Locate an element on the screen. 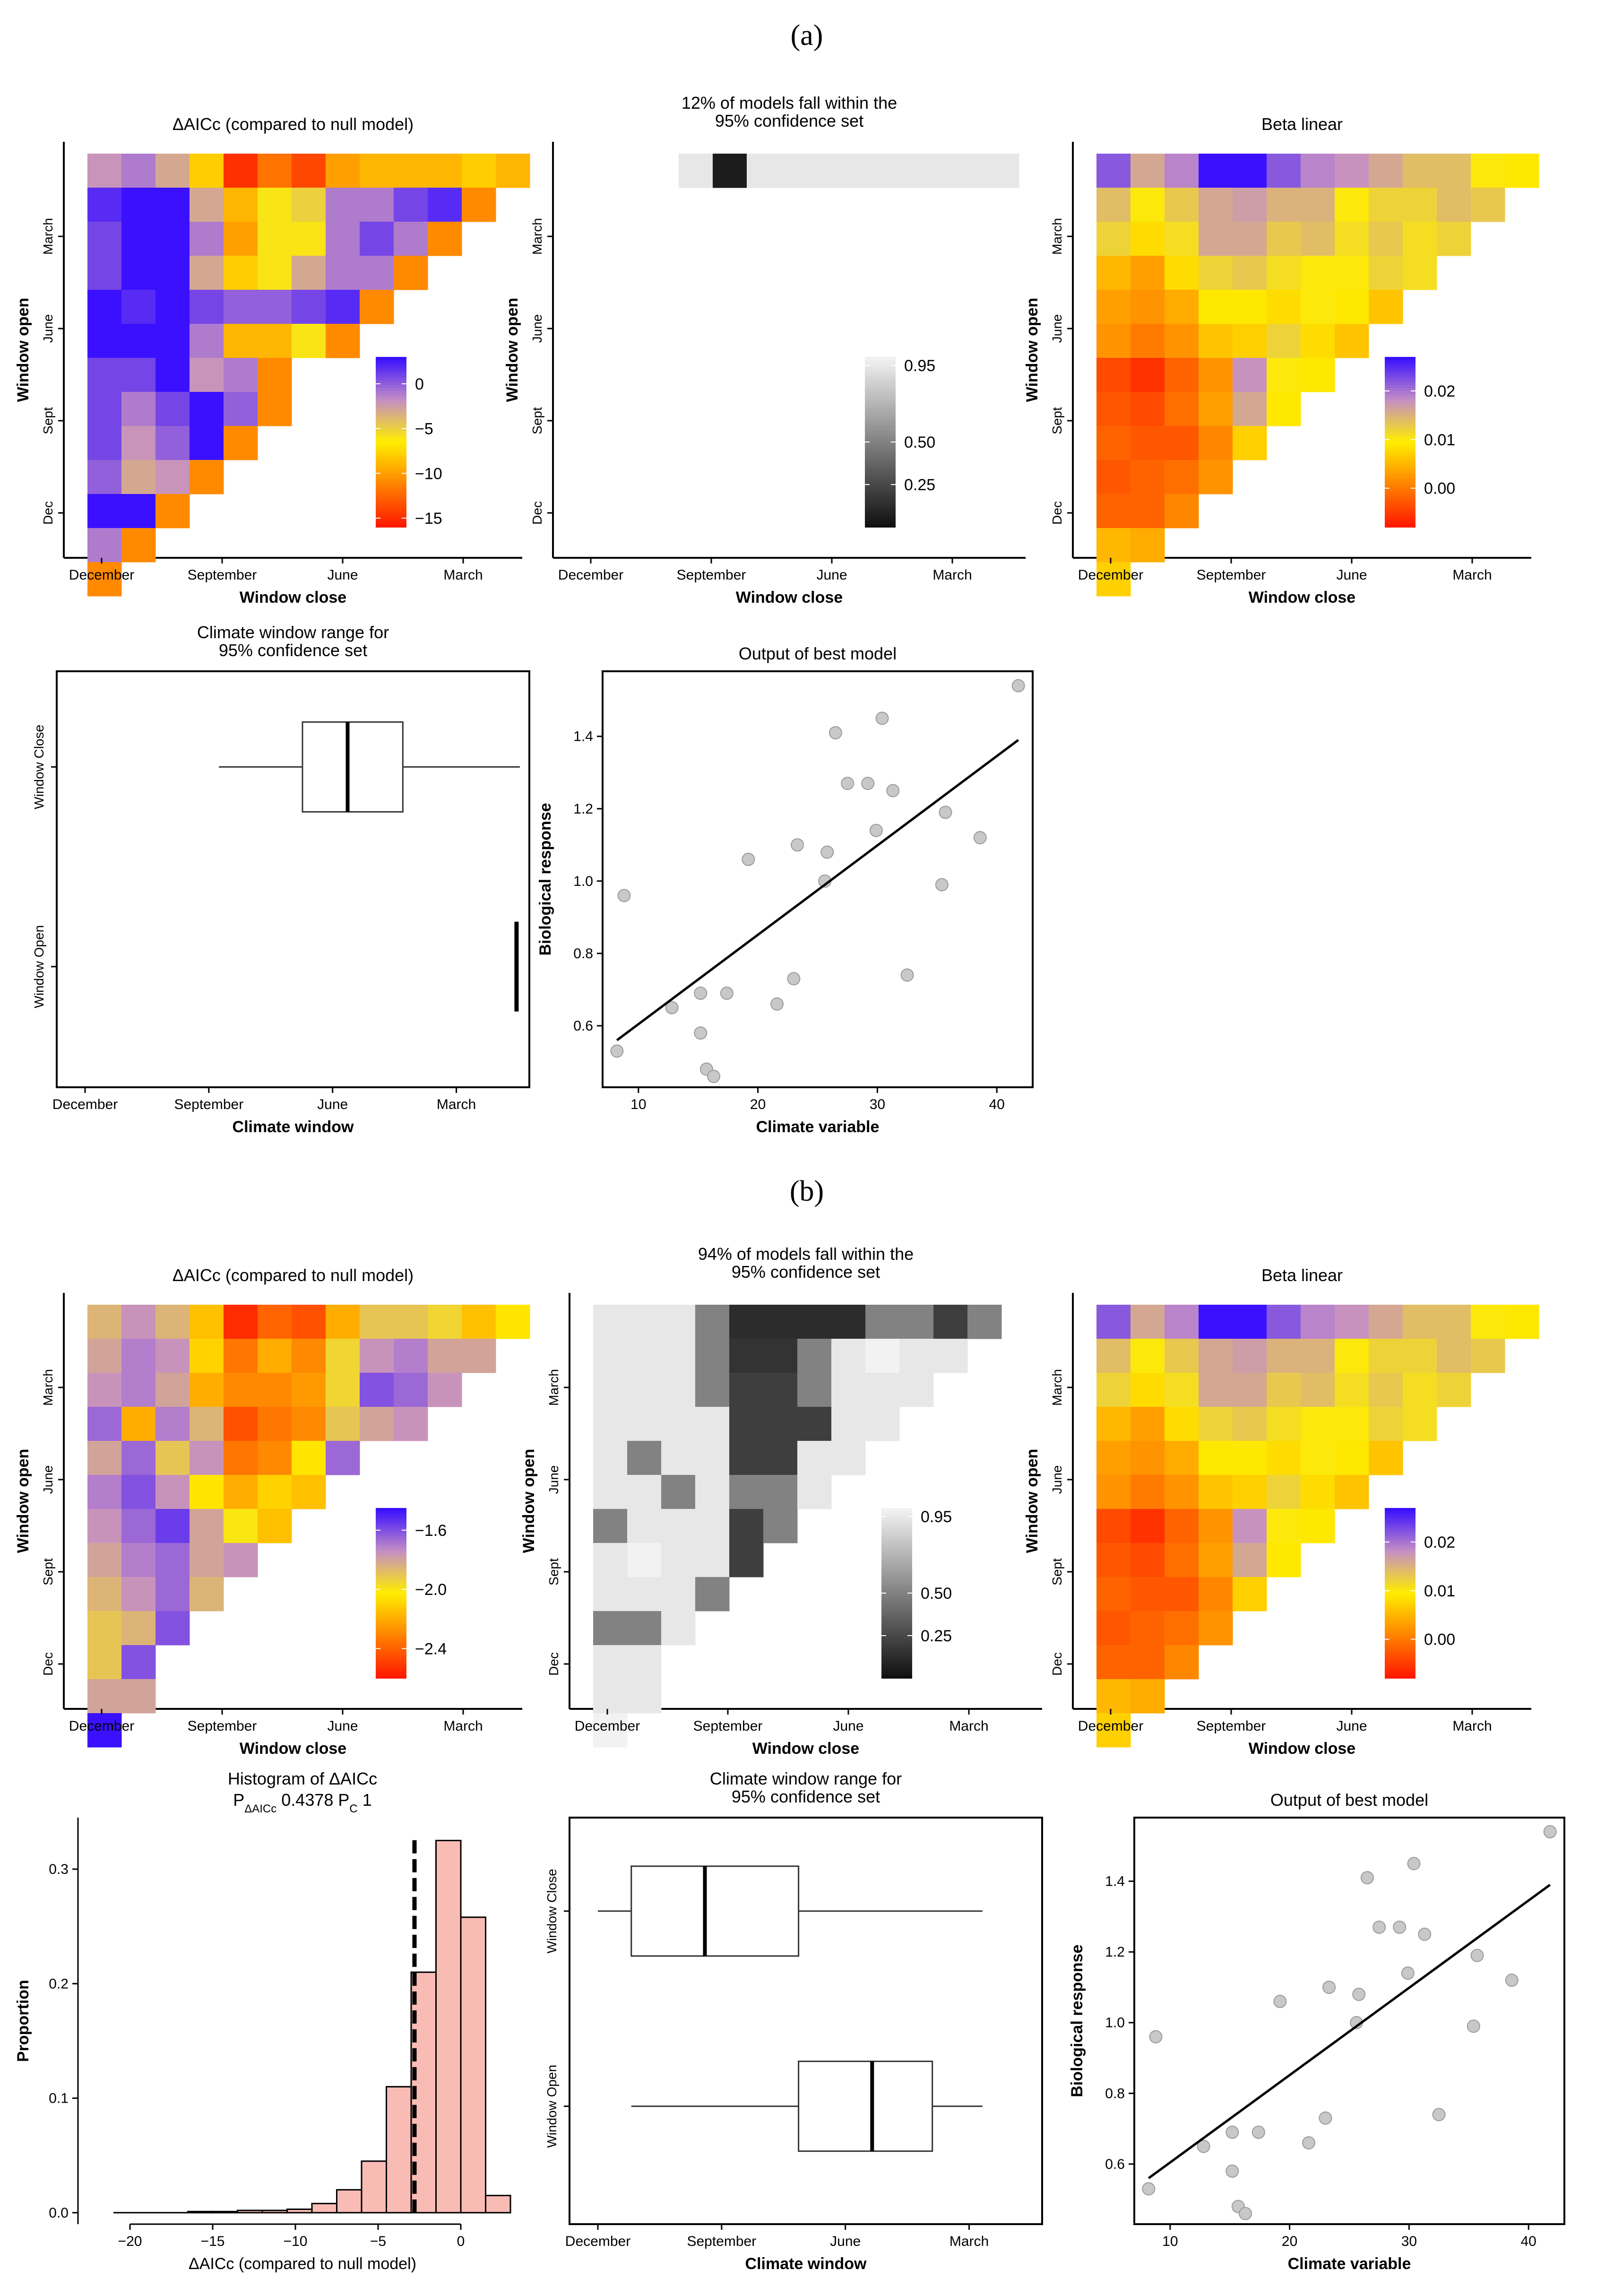 This screenshot has height=2296, width=1614. chart-title-line: Output of best model is located at coordinates (818, 653).